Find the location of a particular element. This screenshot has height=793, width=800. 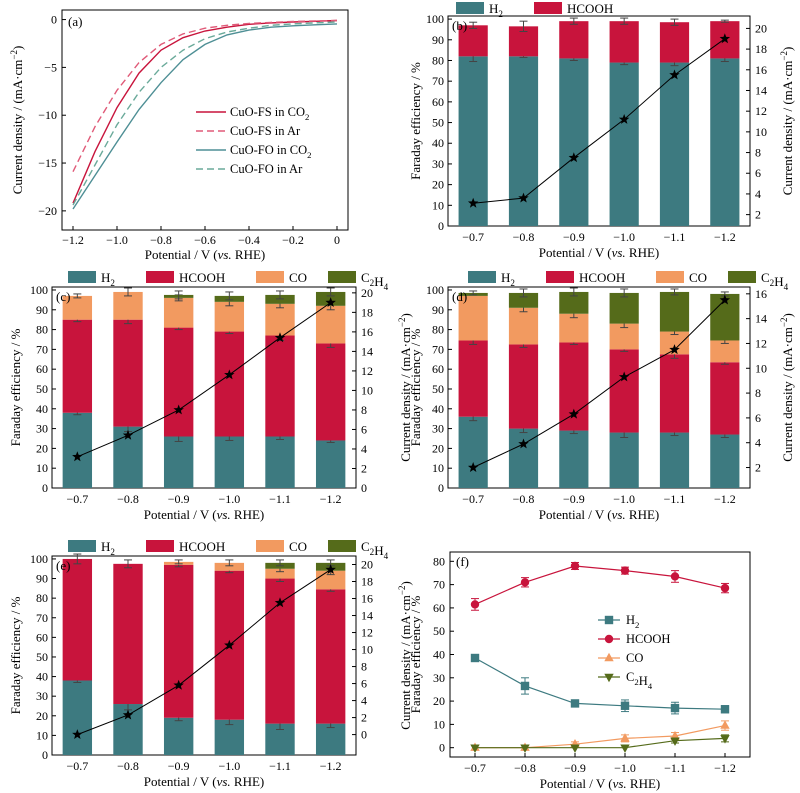

panel-label: (b) is located at coordinates (459, 25).